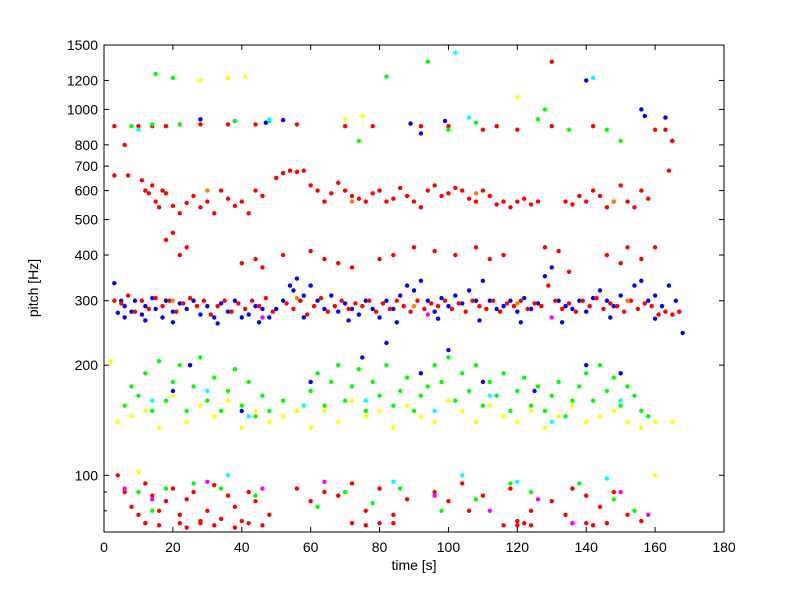 The image size is (800, 600). I want to click on y-tick-label: 1200, so click(82, 80).